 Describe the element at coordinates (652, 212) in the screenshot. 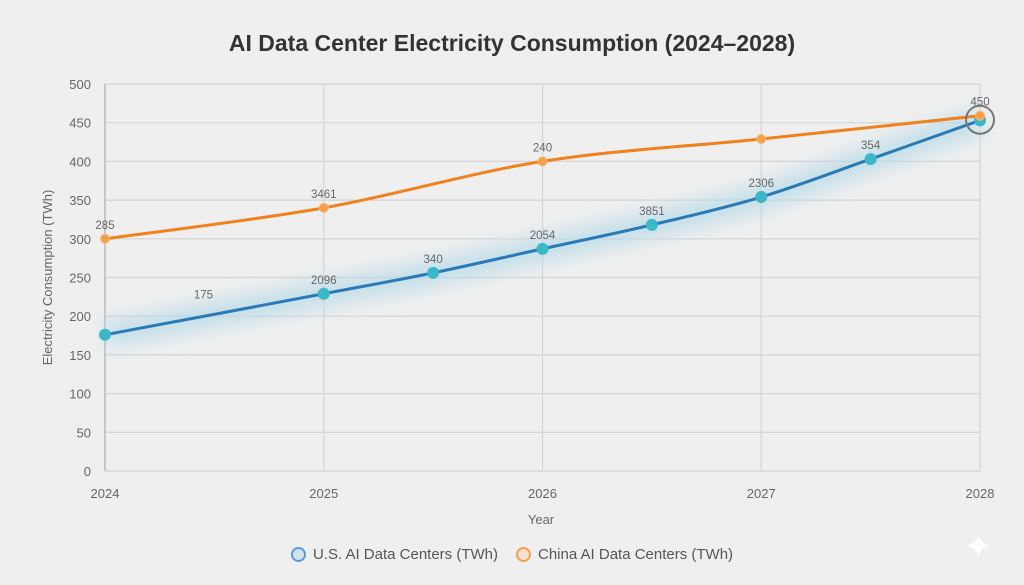

I see `data-label: 3851` at that location.